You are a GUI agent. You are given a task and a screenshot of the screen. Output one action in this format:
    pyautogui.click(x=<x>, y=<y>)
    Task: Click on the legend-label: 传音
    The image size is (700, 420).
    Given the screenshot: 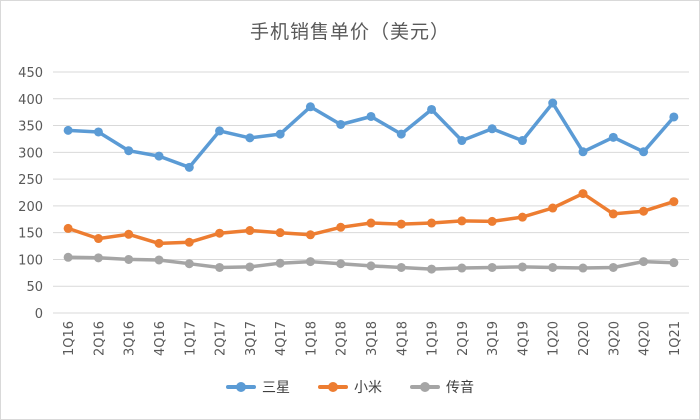 What is the action you would take?
    pyautogui.click(x=460, y=388)
    